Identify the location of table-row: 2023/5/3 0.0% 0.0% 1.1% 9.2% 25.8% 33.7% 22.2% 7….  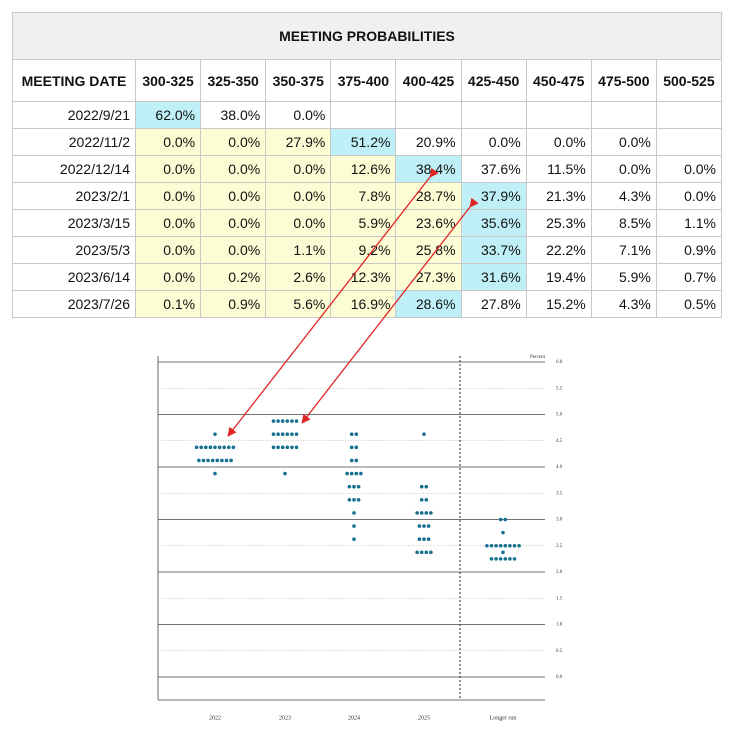
(367, 250).